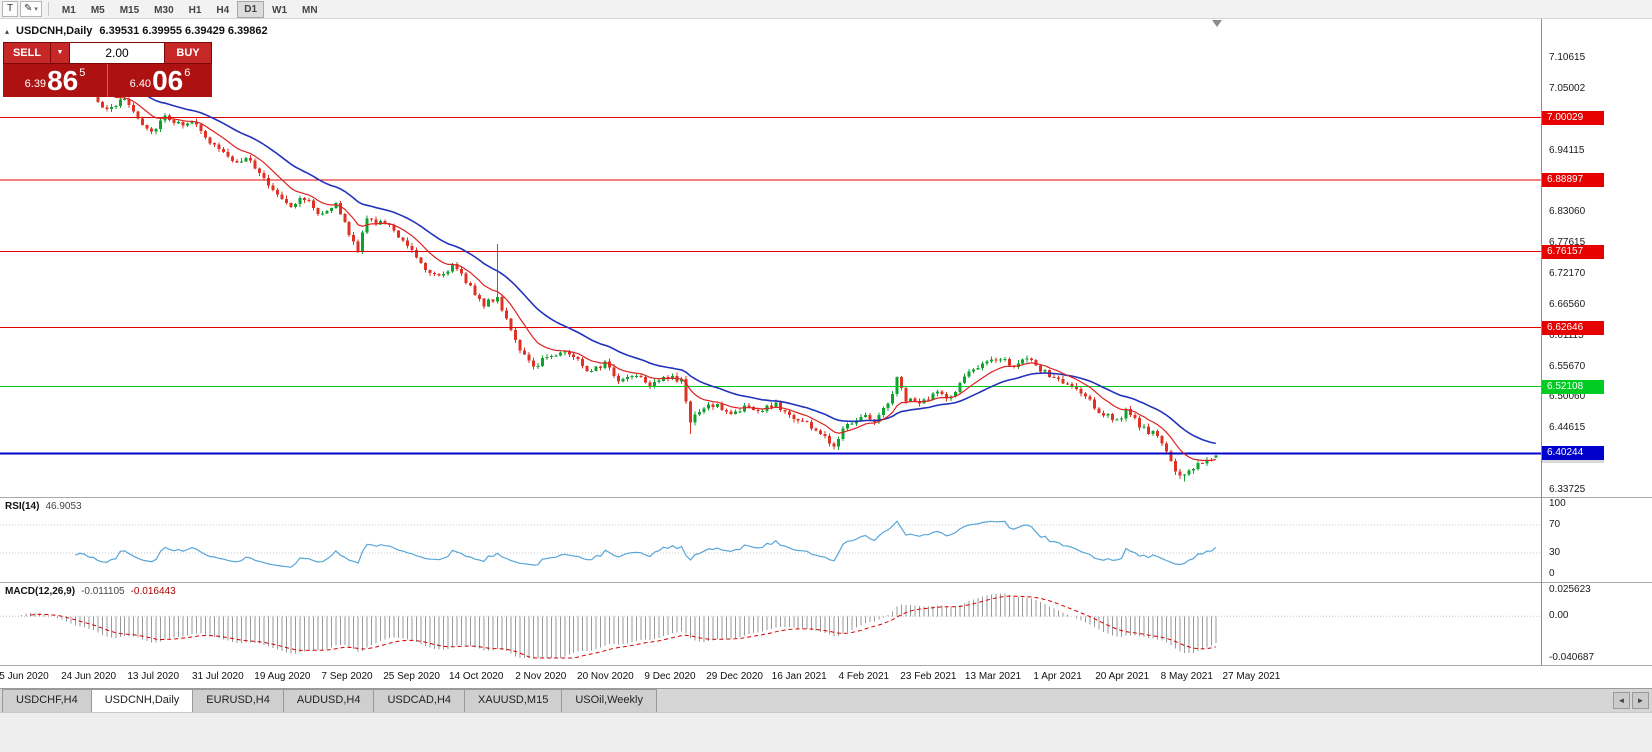 This screenshot has height=752, width=1652. Describe the element at coordinates (1122, 676) in the screenshot. I see `time-axis-label: 20 Apr 2021` at that location.